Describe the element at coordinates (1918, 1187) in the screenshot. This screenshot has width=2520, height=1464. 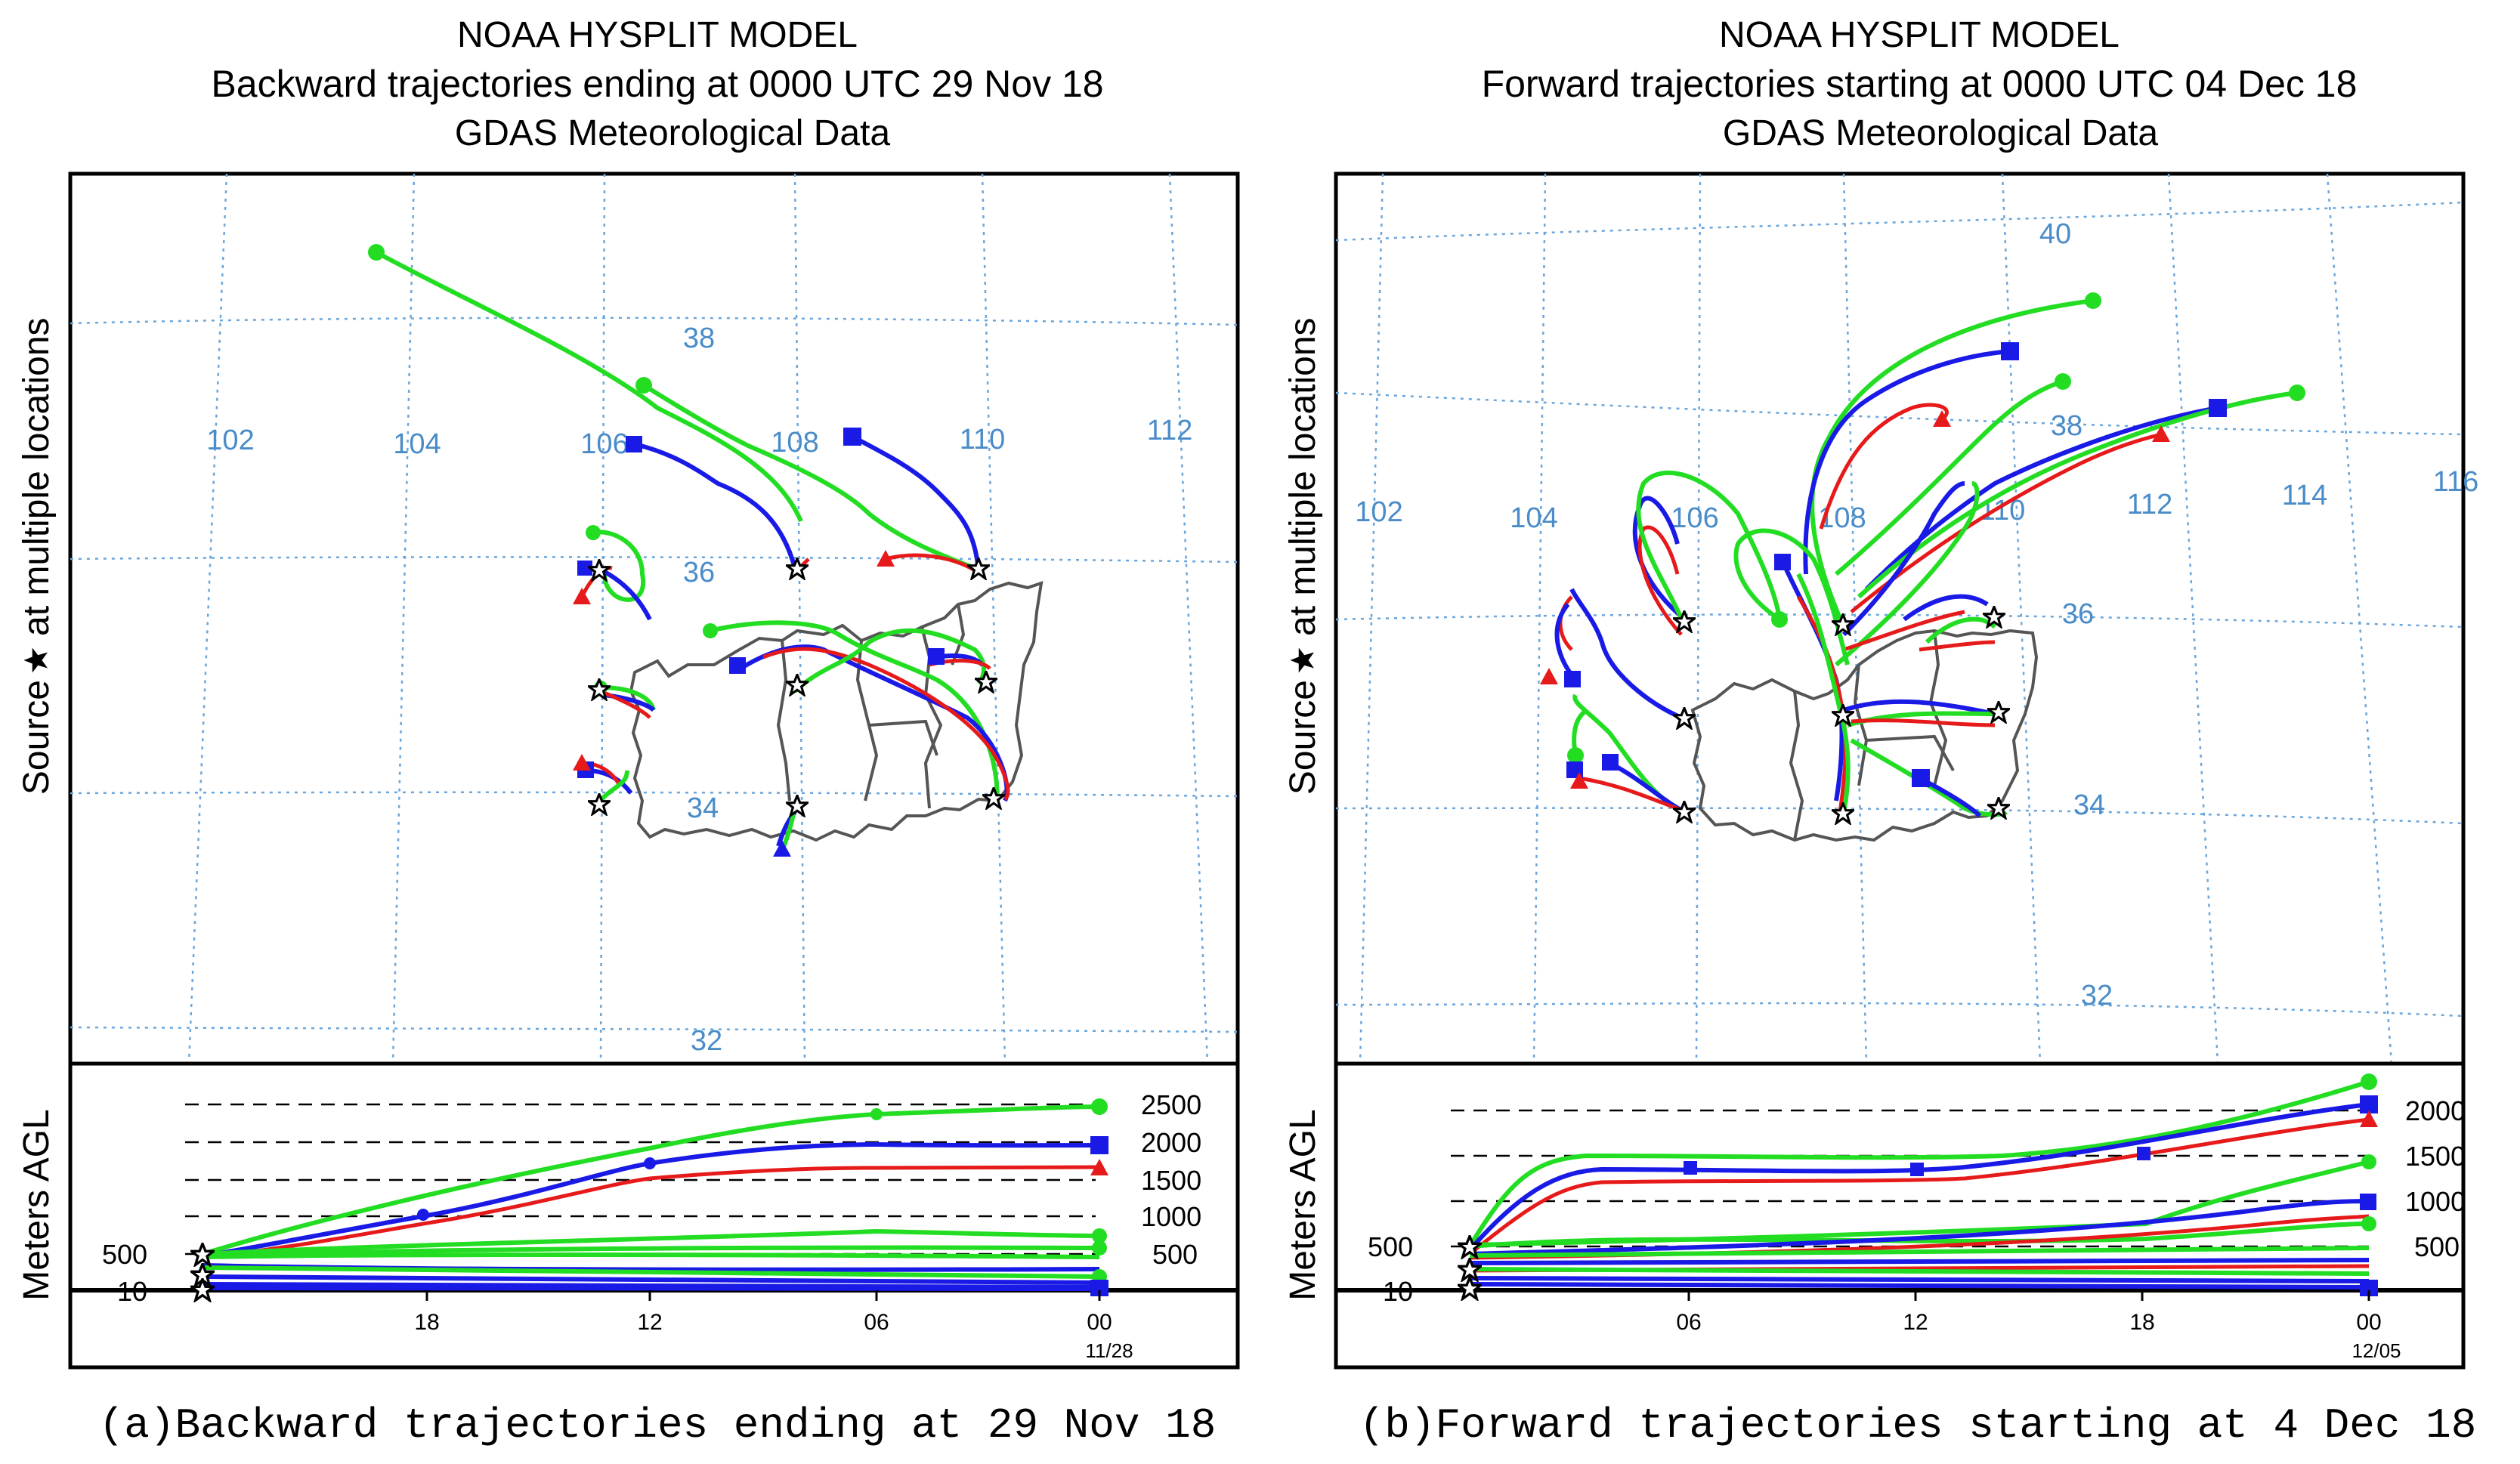
I see `panel-b-height-lines` at that location.